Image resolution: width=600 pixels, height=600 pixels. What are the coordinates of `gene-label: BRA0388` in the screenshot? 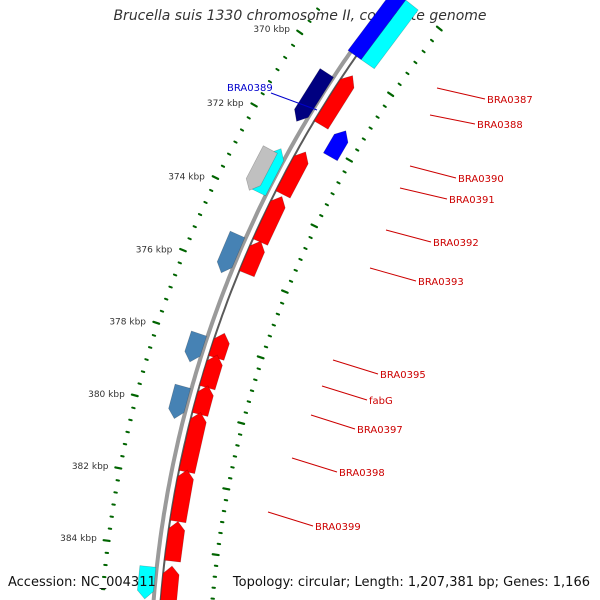 It's located at (500, 125).